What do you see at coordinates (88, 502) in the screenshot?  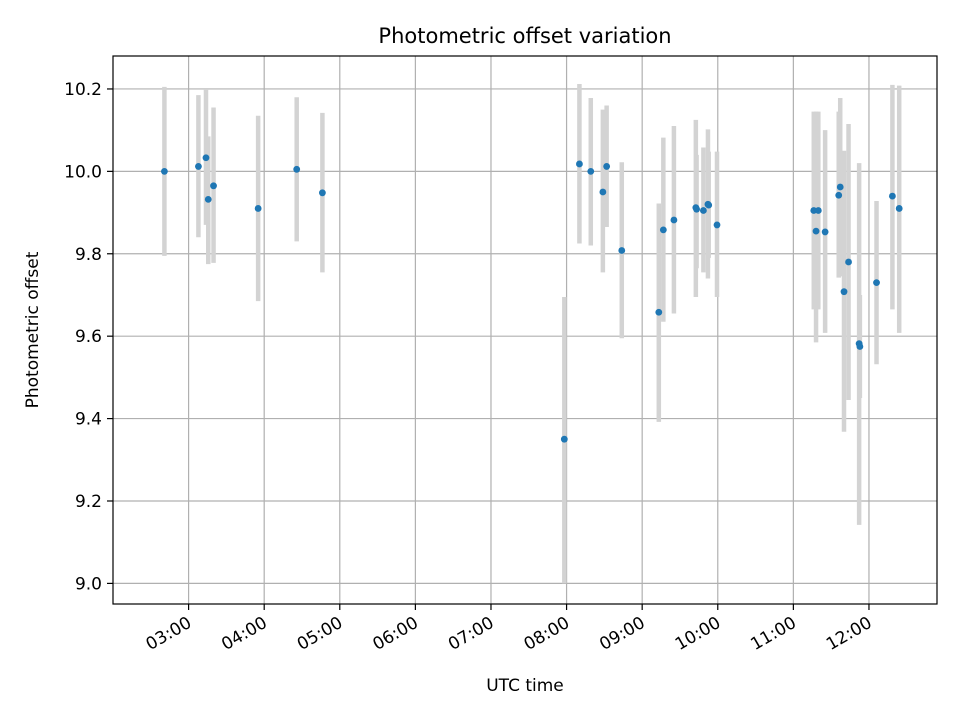 I see `y-tick-label: 9.2` at bounding box center [88, 502].